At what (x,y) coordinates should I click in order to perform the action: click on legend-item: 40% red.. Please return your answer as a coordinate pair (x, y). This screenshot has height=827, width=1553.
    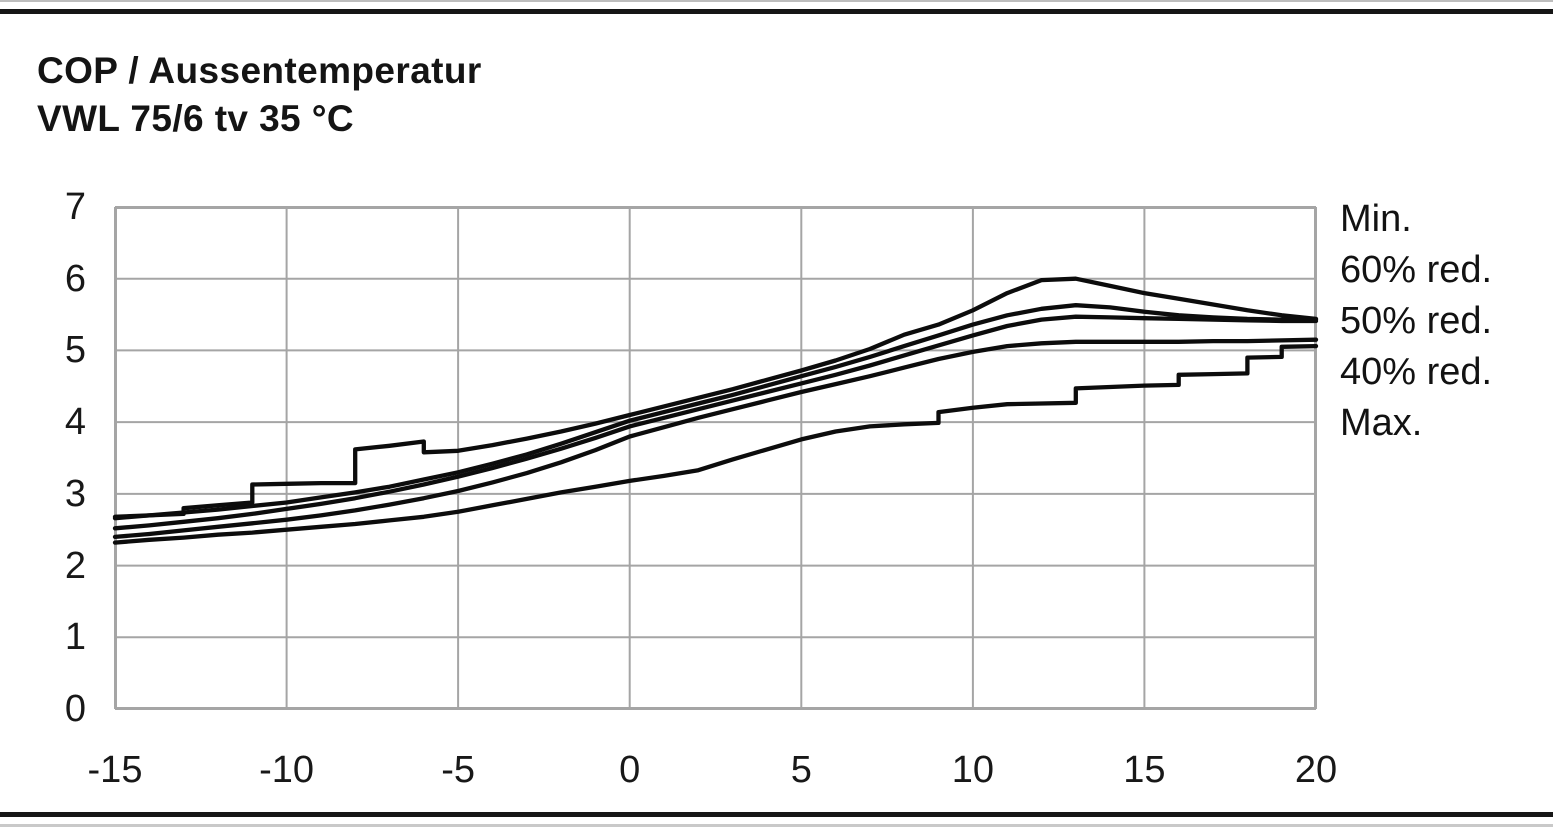
    Looking at the image, I should click on (1416, 372).